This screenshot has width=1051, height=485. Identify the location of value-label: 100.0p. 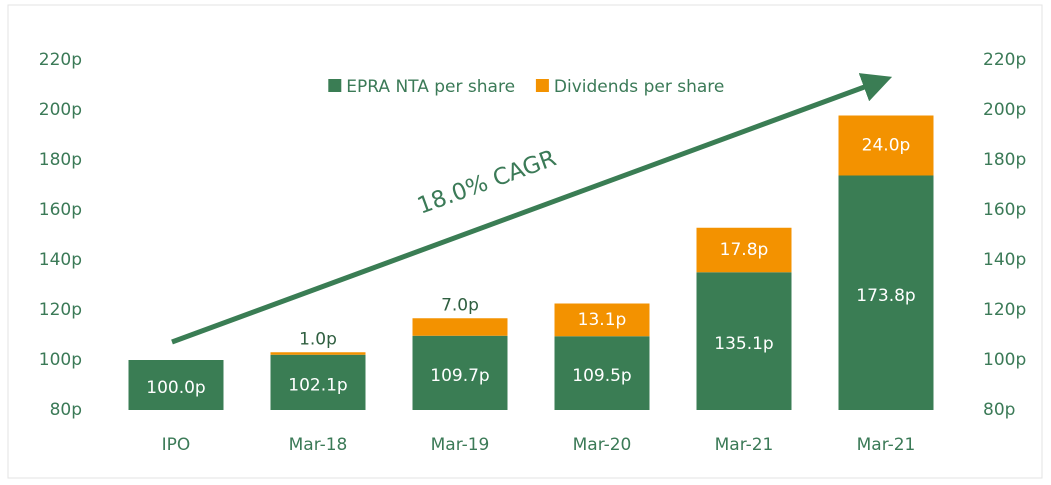
(175, 388).